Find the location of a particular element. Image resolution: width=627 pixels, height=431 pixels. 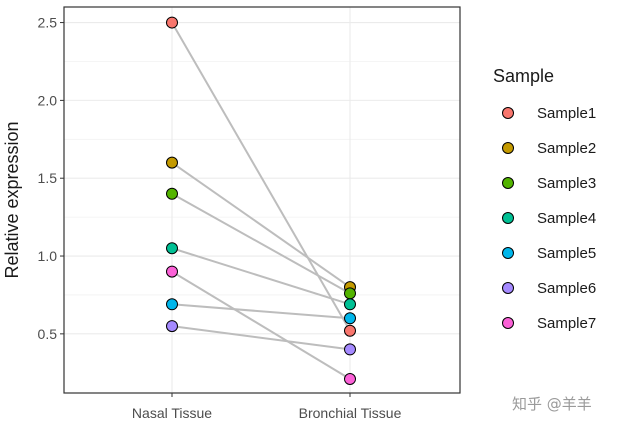

watermark-text: 知乎 @羊羊 is located at coordinates (552, 404).